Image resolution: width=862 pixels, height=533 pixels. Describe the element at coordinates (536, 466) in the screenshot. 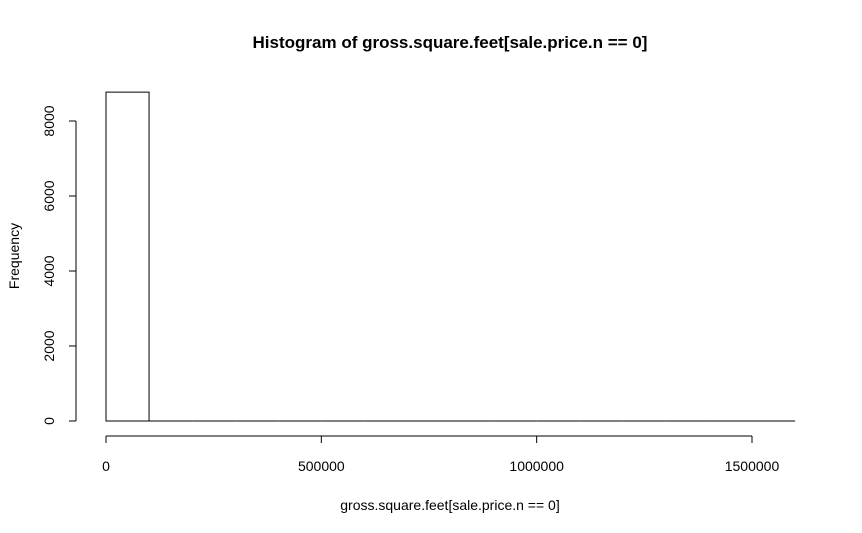

I see `x-tick-label: 1000000` at that location.